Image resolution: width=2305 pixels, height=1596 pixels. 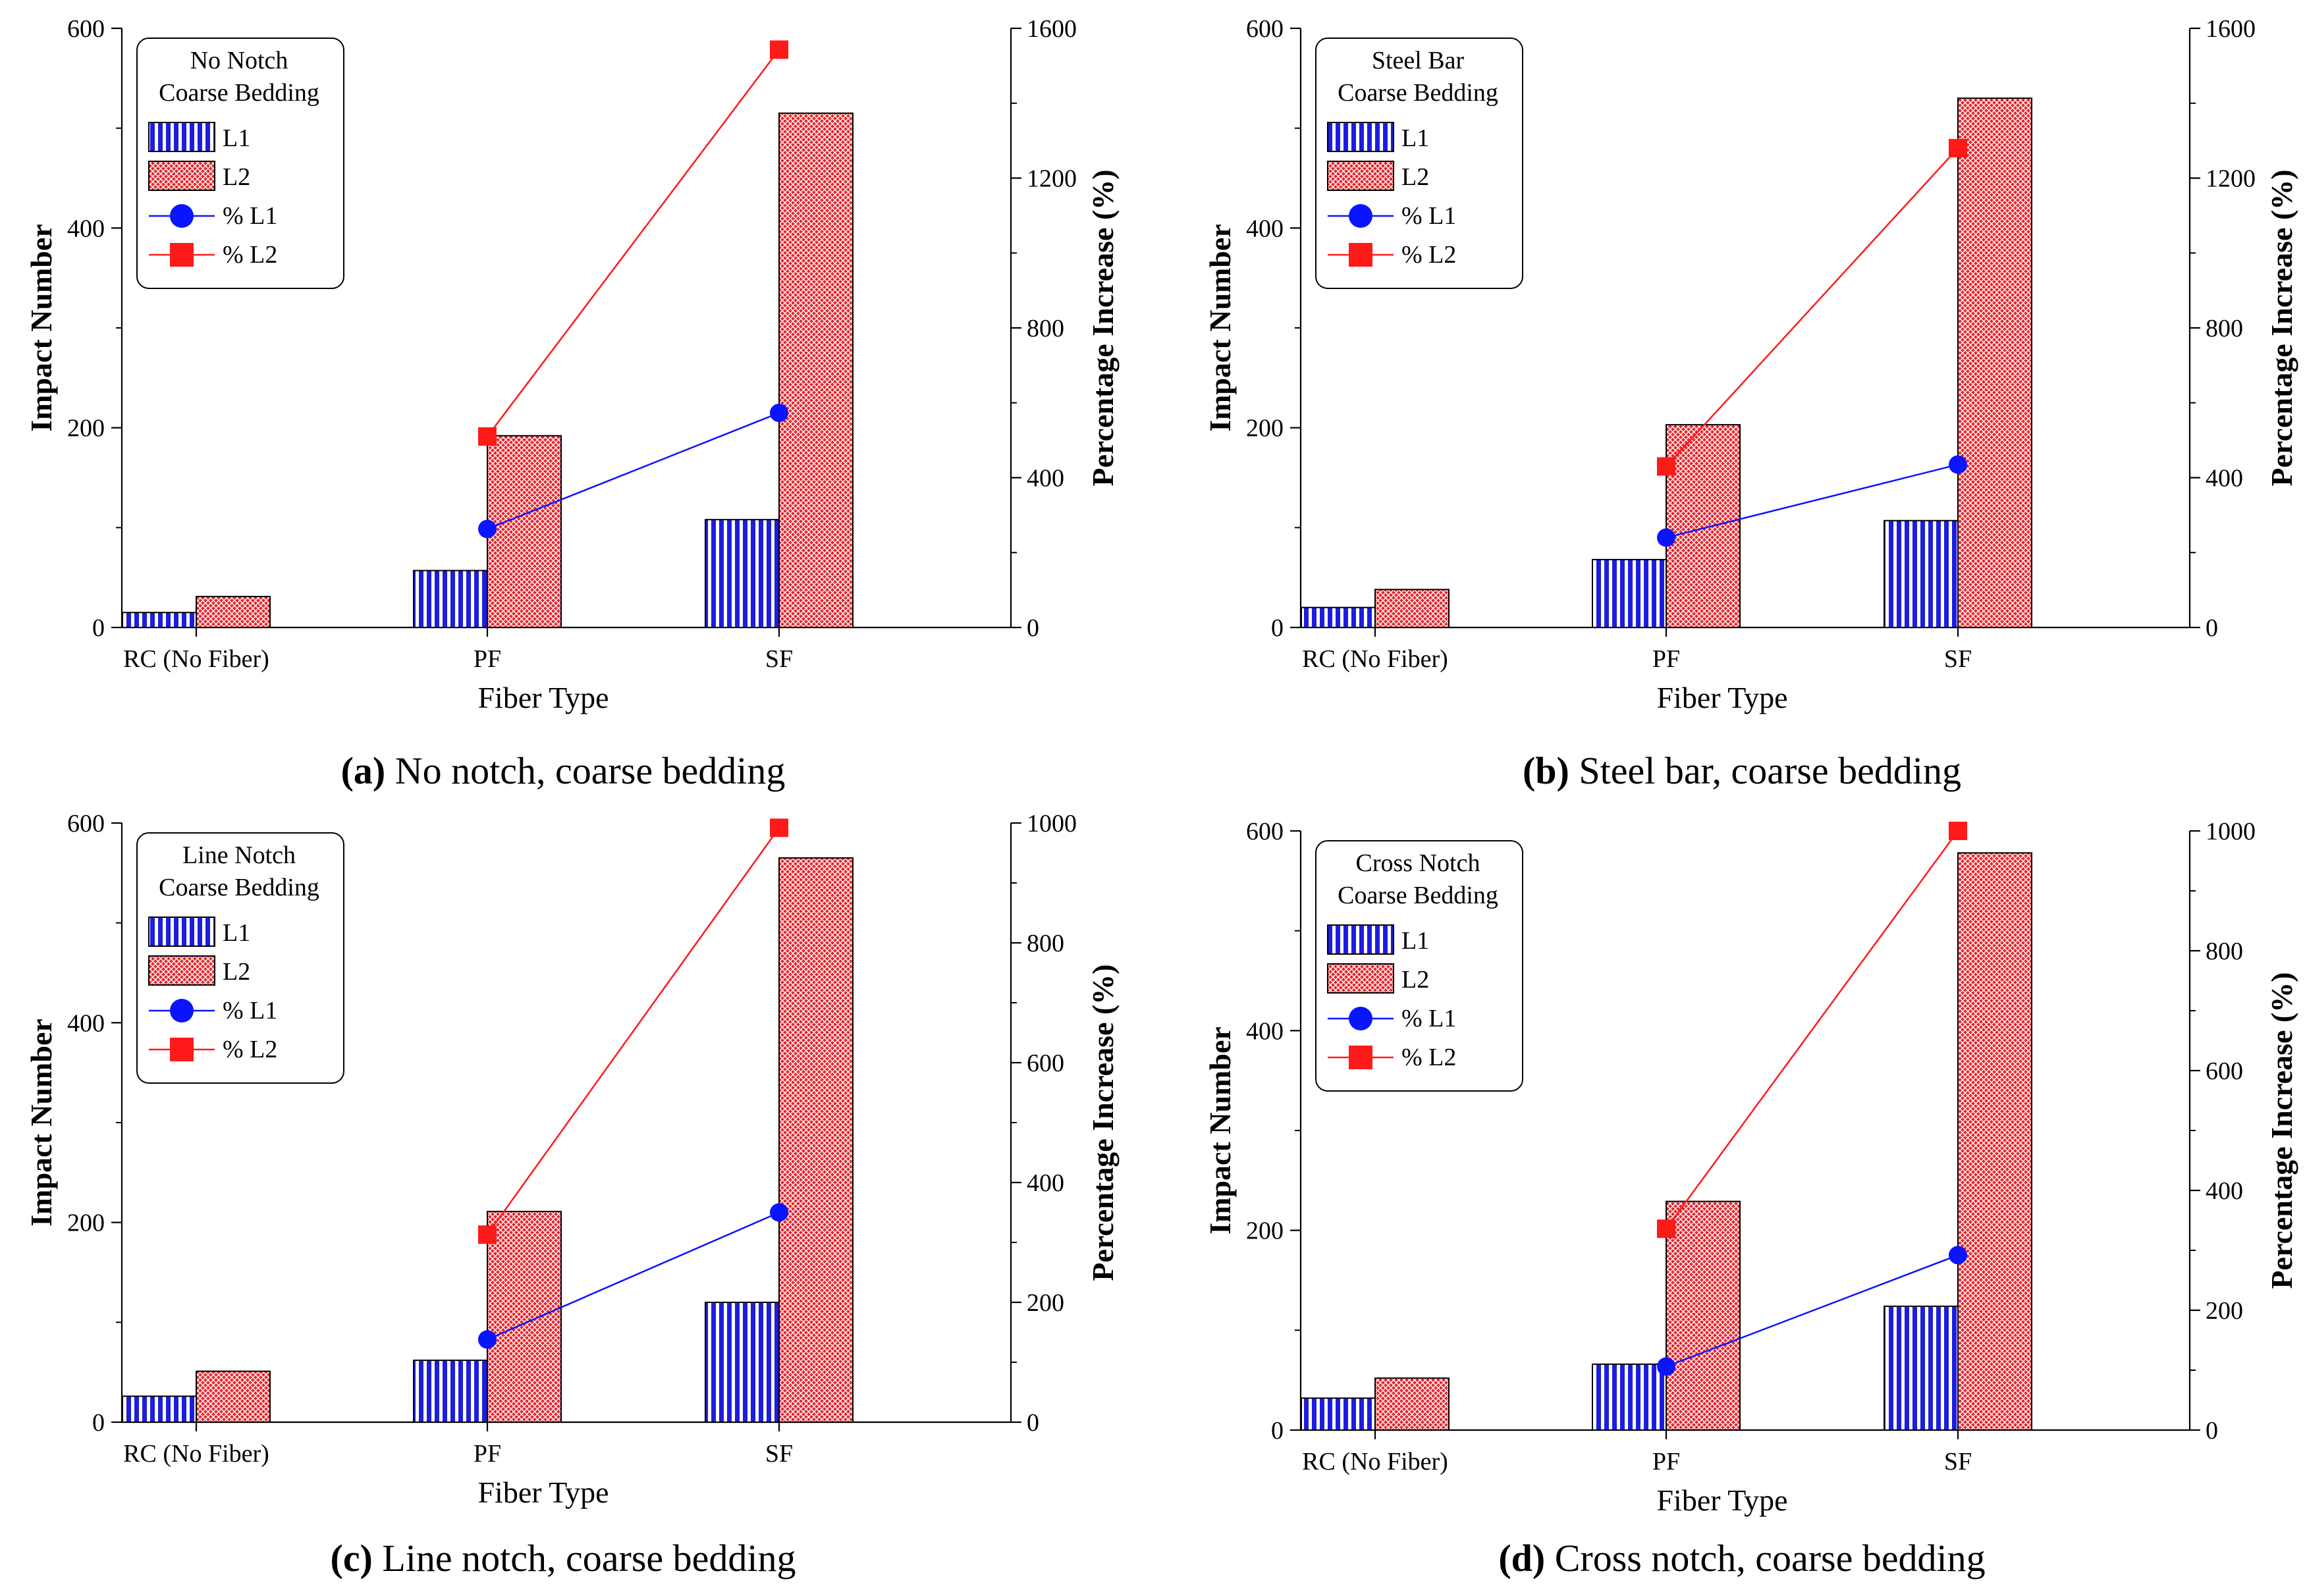 I want to click on panel-caption: (d) Cross notch, coarse bedding, so click(x=1741, y=1559).